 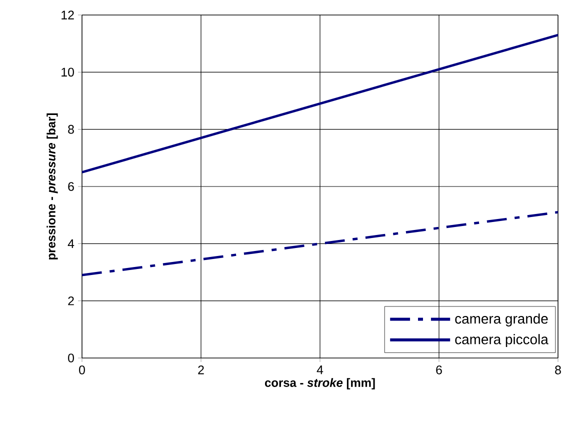 I want to click on y-tick-label: 4, so click(x=71, y=243).